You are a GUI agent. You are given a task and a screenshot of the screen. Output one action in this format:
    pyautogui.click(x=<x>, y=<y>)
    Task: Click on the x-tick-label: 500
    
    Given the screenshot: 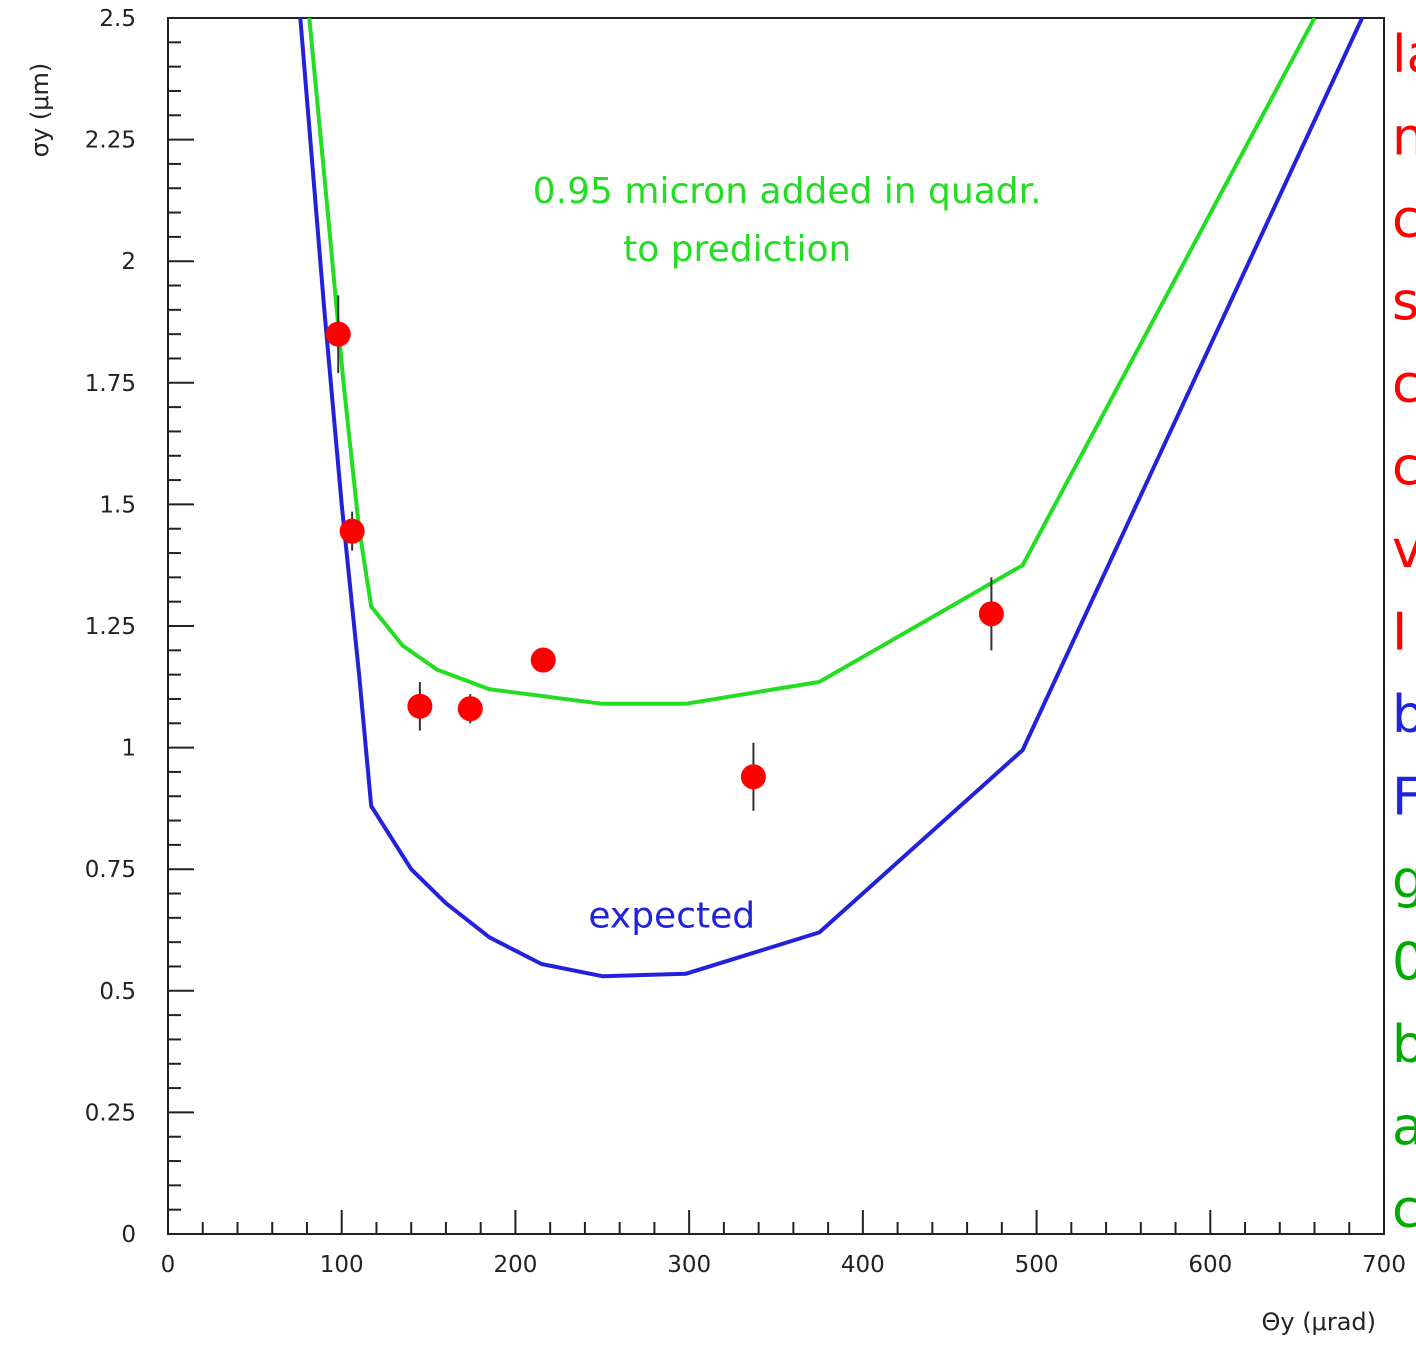 What is the action you would take?
    pyautogui.click(x=1037, y=1265)
    